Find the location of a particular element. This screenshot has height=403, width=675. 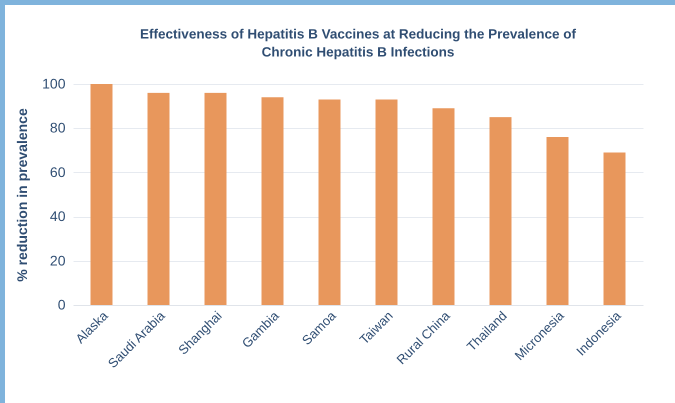

y-tick-label: 60 is located at coordinates (58, 172).